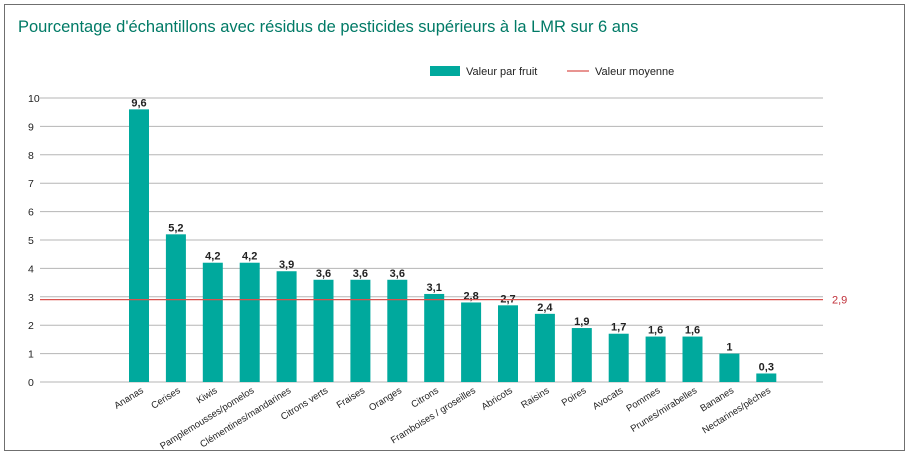 The image size is (911, 458). I want to click on category-label: Abricots, so click(497, 399).